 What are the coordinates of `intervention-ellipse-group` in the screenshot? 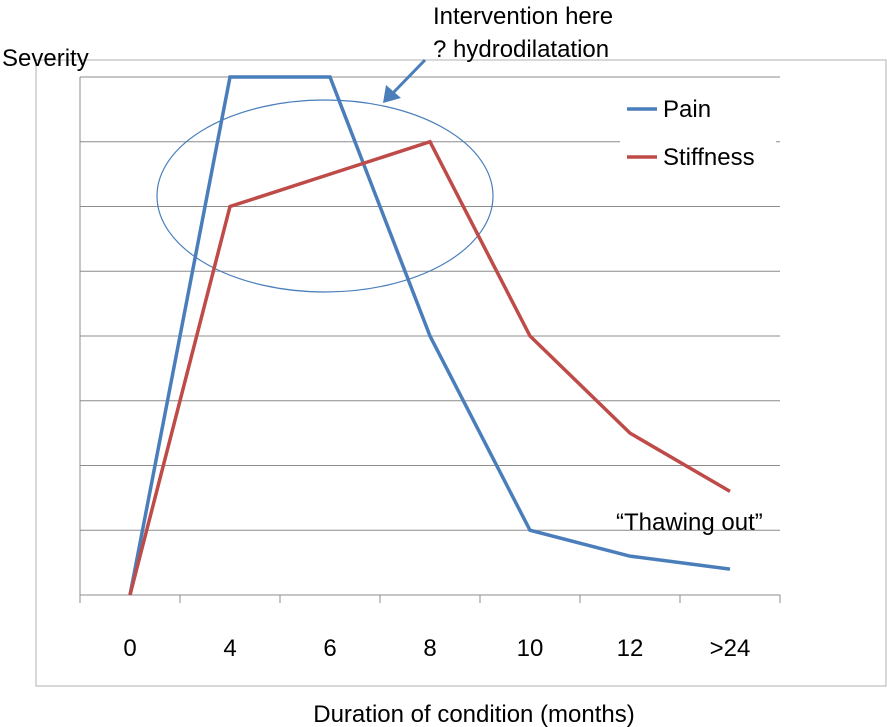 It's located at (325, 196).